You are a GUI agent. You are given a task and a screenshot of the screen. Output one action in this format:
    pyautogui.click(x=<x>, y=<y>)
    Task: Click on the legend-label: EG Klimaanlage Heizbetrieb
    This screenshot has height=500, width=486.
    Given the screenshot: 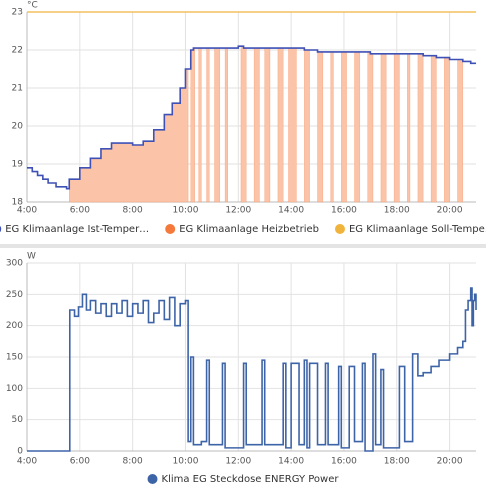 What is the action you would take?
    pyautogui.click(x=249, y=229)
    